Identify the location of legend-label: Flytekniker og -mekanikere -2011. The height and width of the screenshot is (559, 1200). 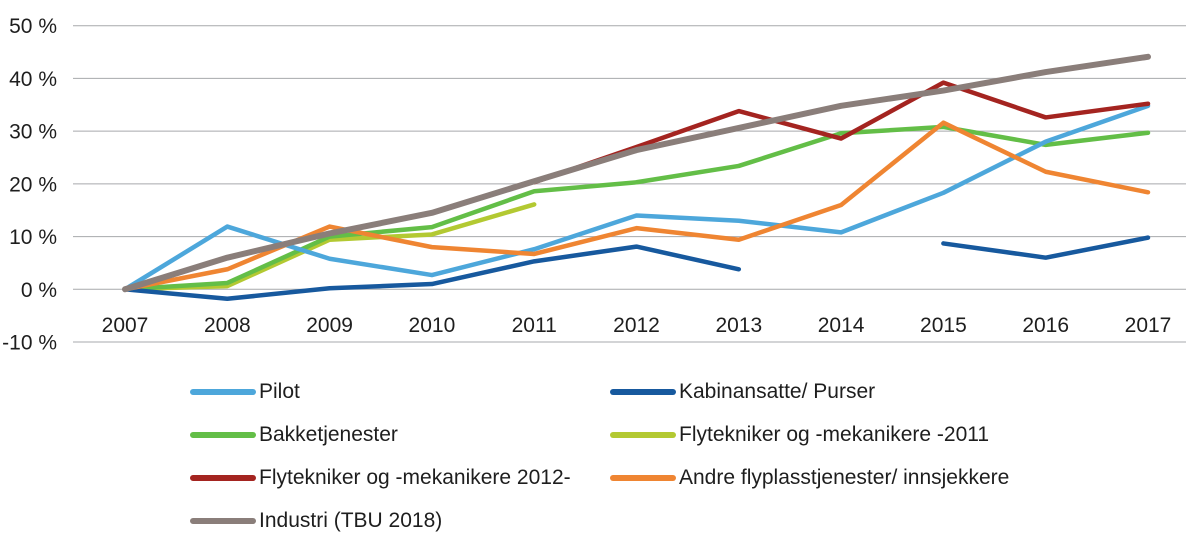
(834, 434).